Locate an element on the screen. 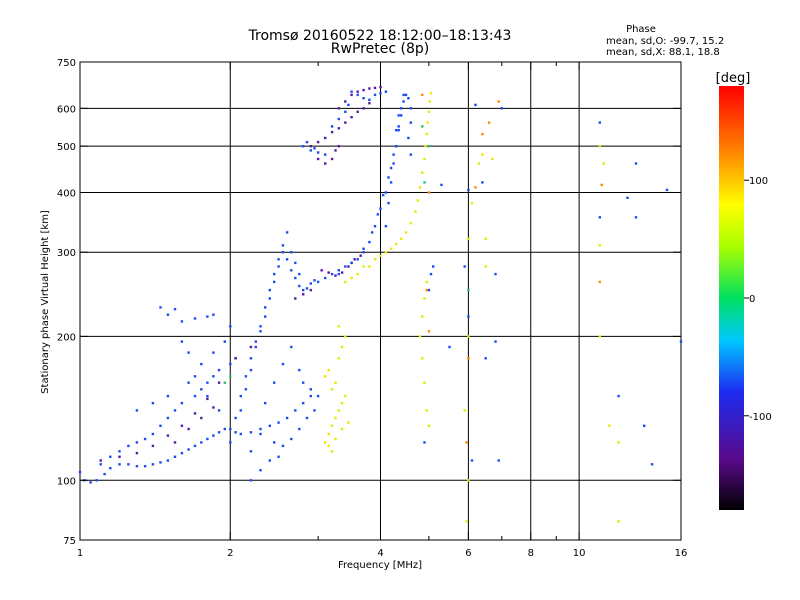  y-tick-label: 75 is located at coordinates (69, 541).